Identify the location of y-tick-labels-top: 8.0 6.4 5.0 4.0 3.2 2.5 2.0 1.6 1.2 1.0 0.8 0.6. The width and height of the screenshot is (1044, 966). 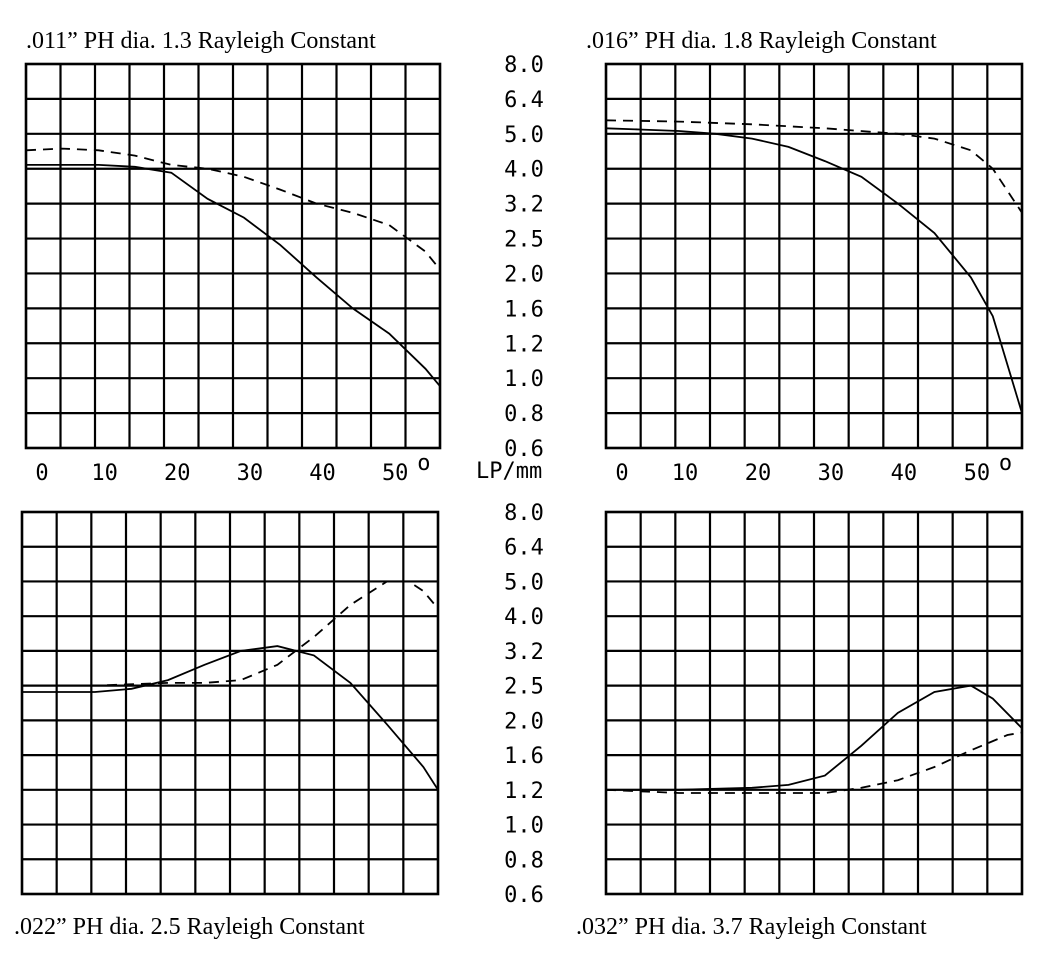
(524, 257).